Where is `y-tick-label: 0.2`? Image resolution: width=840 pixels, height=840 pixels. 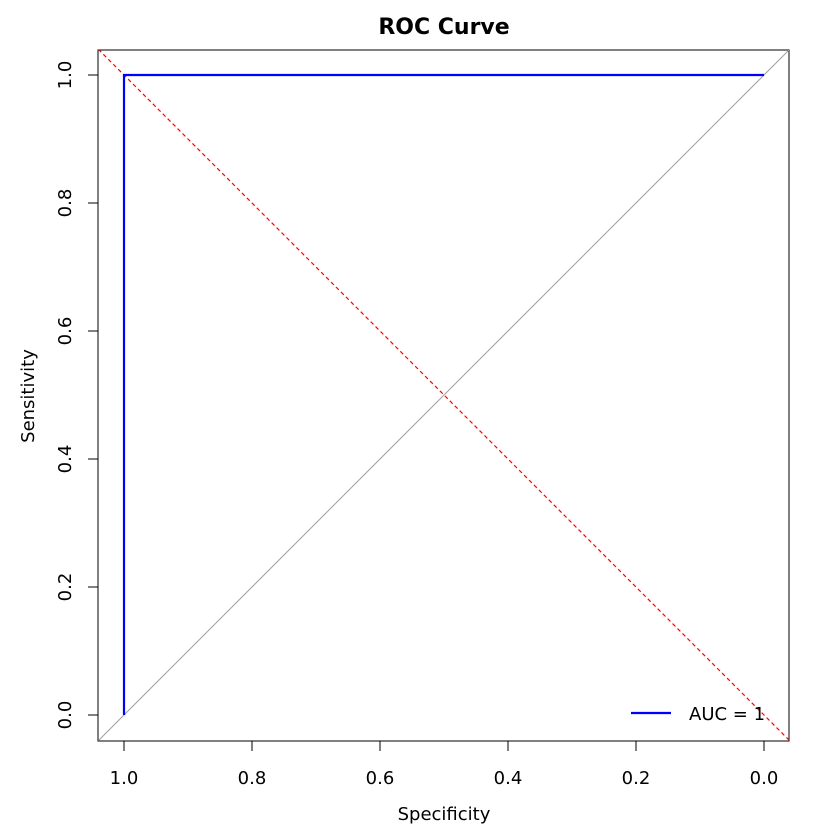
y-tick-label: 0.2 is located at coordinates (65, 587).